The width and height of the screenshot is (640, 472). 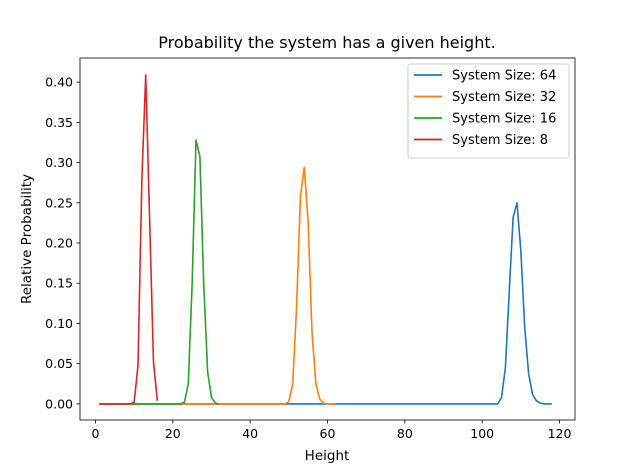 I want to click on x-tick-label: 60, so click(x=328, y=433).